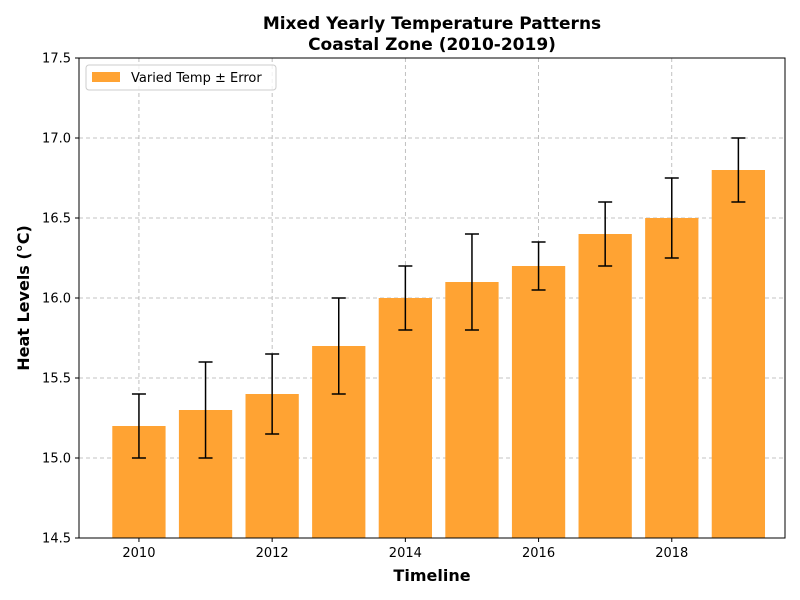 The image size is (800, 600). What do you see at coordinates (738, 170) in the screenshot?
I see `error-bar-2019` at bounding box center [738, 170].